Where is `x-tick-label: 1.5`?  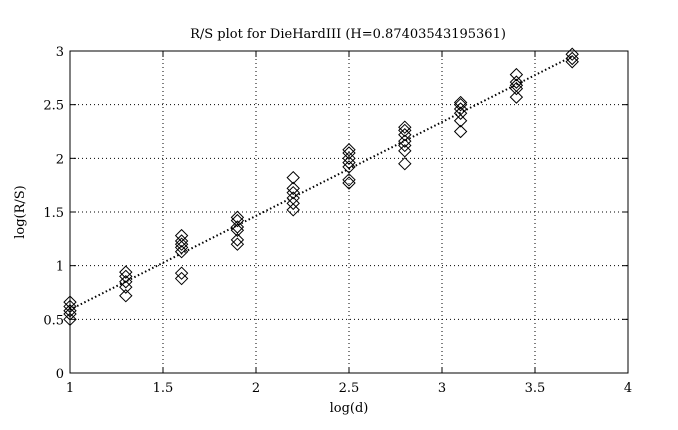
x-tick-label: 1.5 is located at coordinates (163, 388).